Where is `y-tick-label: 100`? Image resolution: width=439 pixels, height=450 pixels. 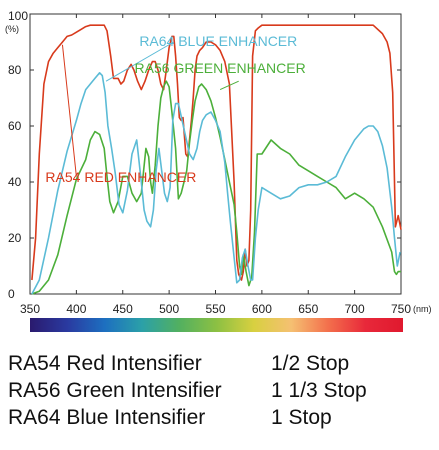
y-tick-label: 100 is located at coordinates (18, 16).